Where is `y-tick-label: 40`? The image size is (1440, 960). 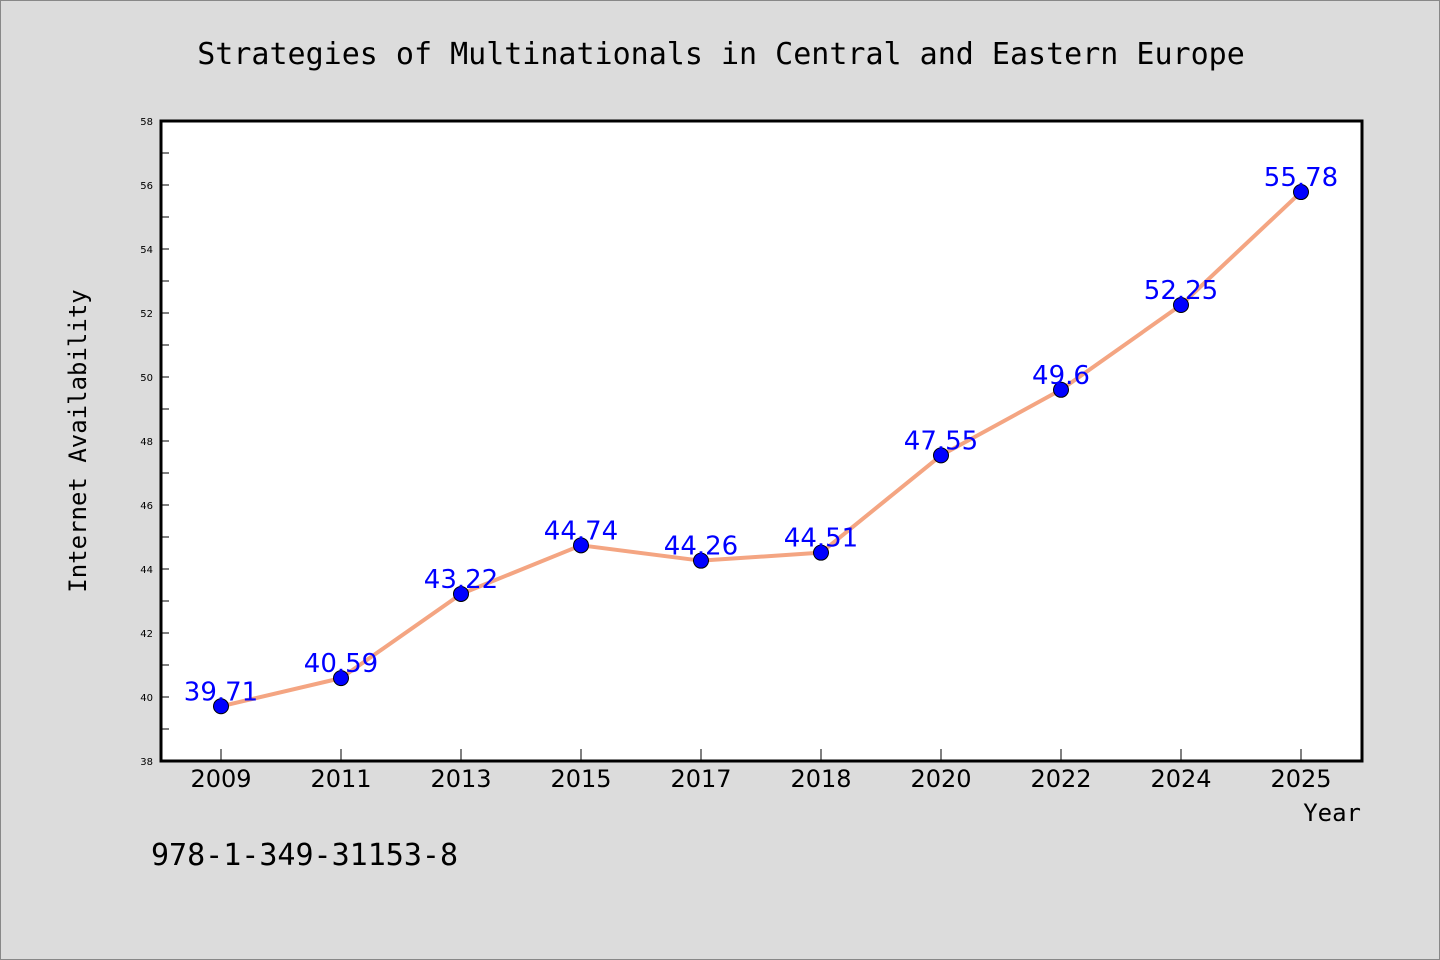
y-tick-label: 40 is located at coordinates (146, 698).